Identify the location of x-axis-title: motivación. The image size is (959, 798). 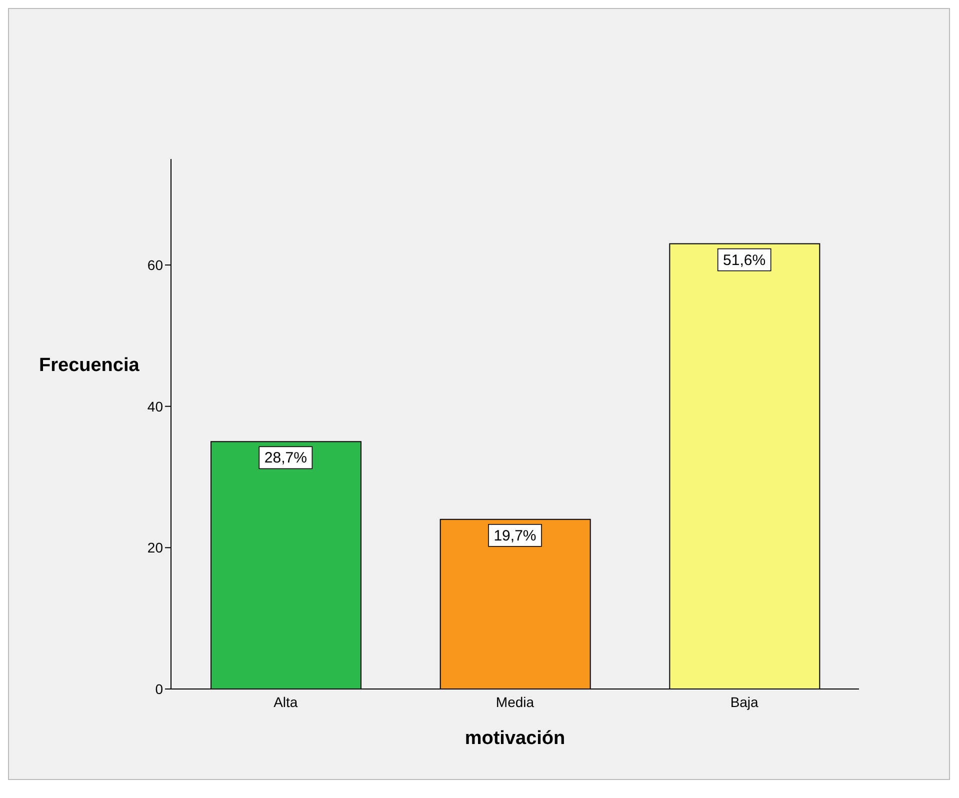
(515, 738).